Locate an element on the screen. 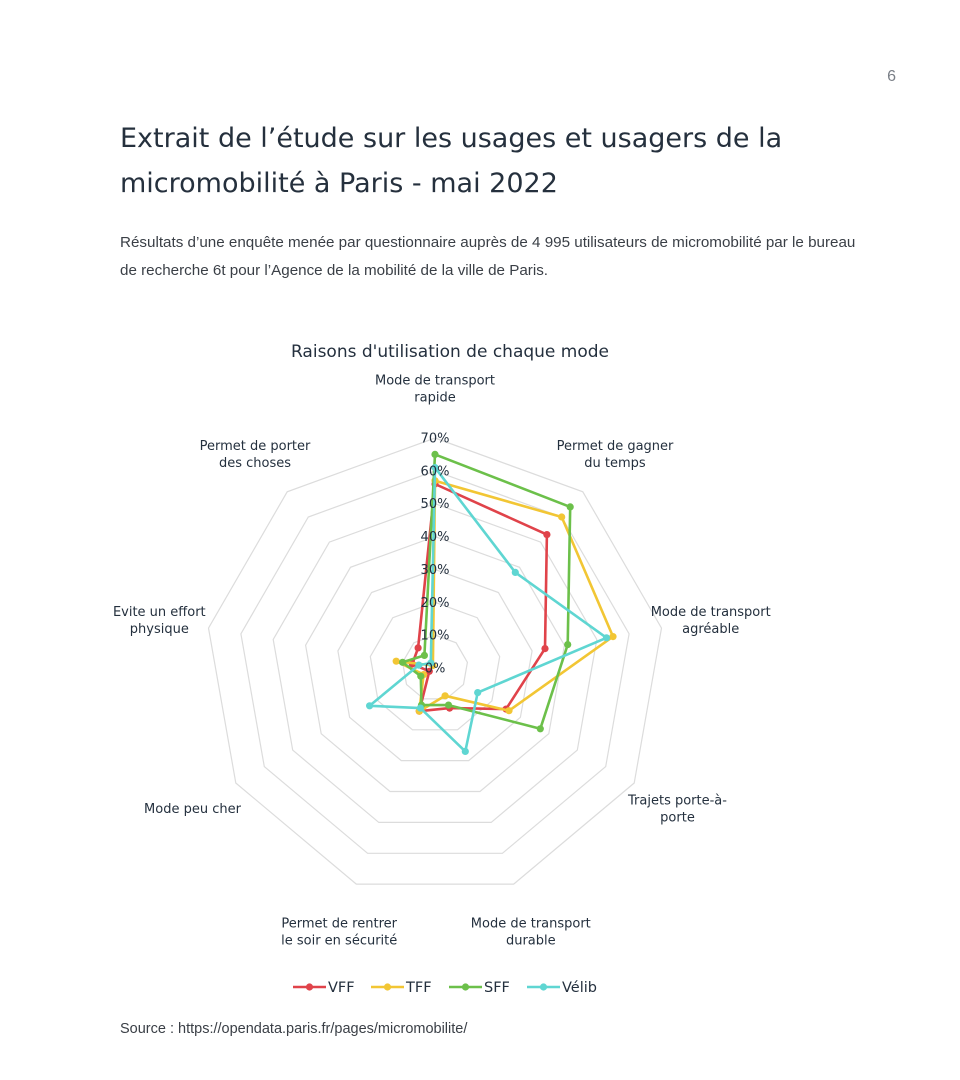 This screenshot has height=1080, width=960. series-line-vff is located at coordinates (479, 597).